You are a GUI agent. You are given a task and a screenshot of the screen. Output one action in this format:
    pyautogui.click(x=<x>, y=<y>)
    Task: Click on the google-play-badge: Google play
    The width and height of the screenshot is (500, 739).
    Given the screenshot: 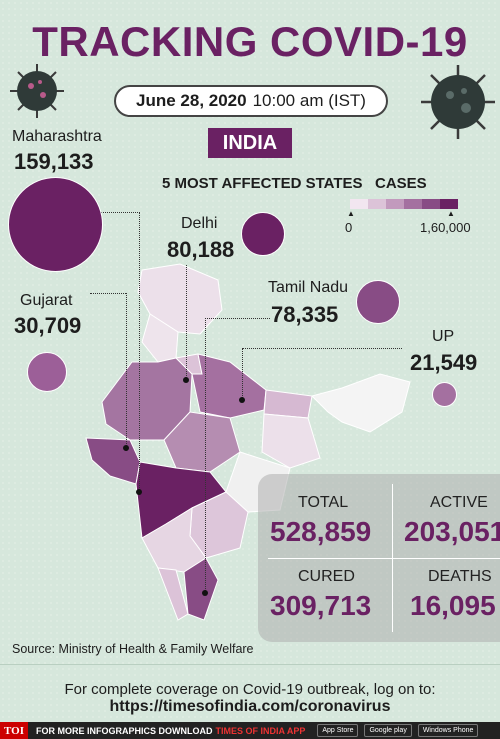 What is the action you would take?
    pyautogui.click(x=388, y=730)
    